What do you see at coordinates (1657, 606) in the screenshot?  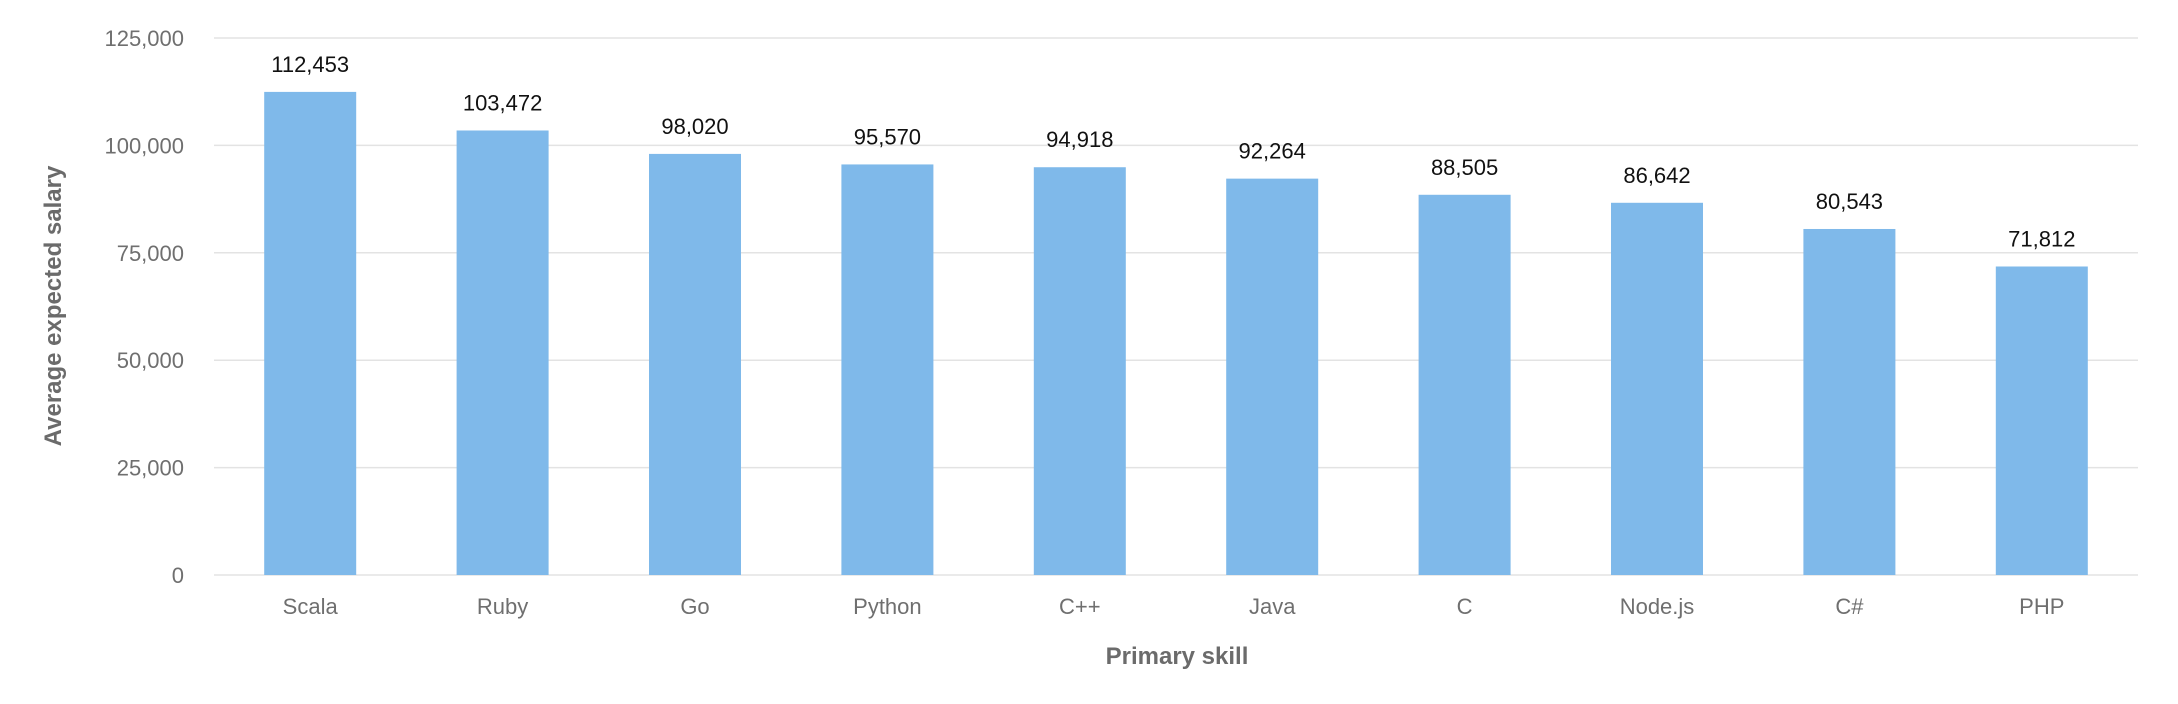 I see `x-tick-label: Node.js` at bounding box center [1657, 606].